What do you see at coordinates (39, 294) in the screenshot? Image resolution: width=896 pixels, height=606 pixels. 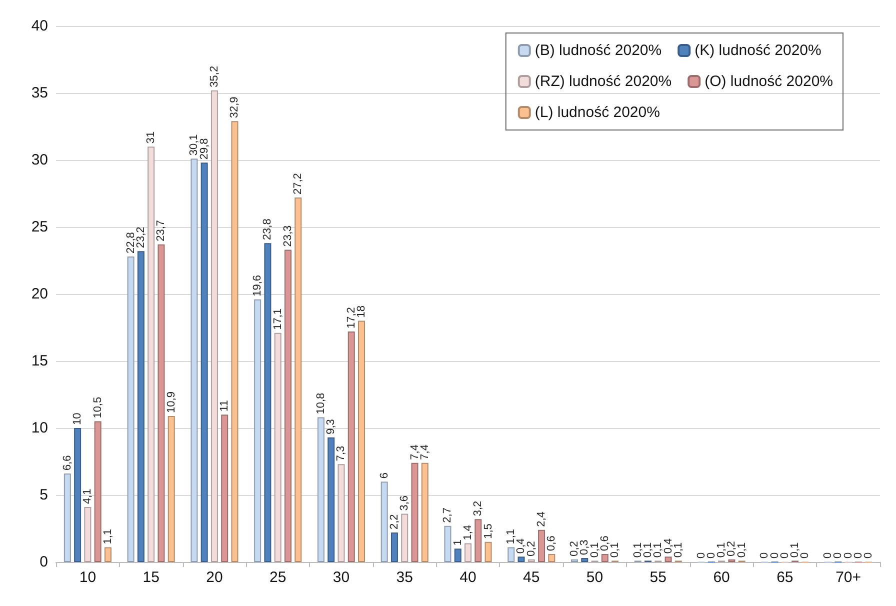 I see `y-tick-label: 20` at bounding box center [39, 294].